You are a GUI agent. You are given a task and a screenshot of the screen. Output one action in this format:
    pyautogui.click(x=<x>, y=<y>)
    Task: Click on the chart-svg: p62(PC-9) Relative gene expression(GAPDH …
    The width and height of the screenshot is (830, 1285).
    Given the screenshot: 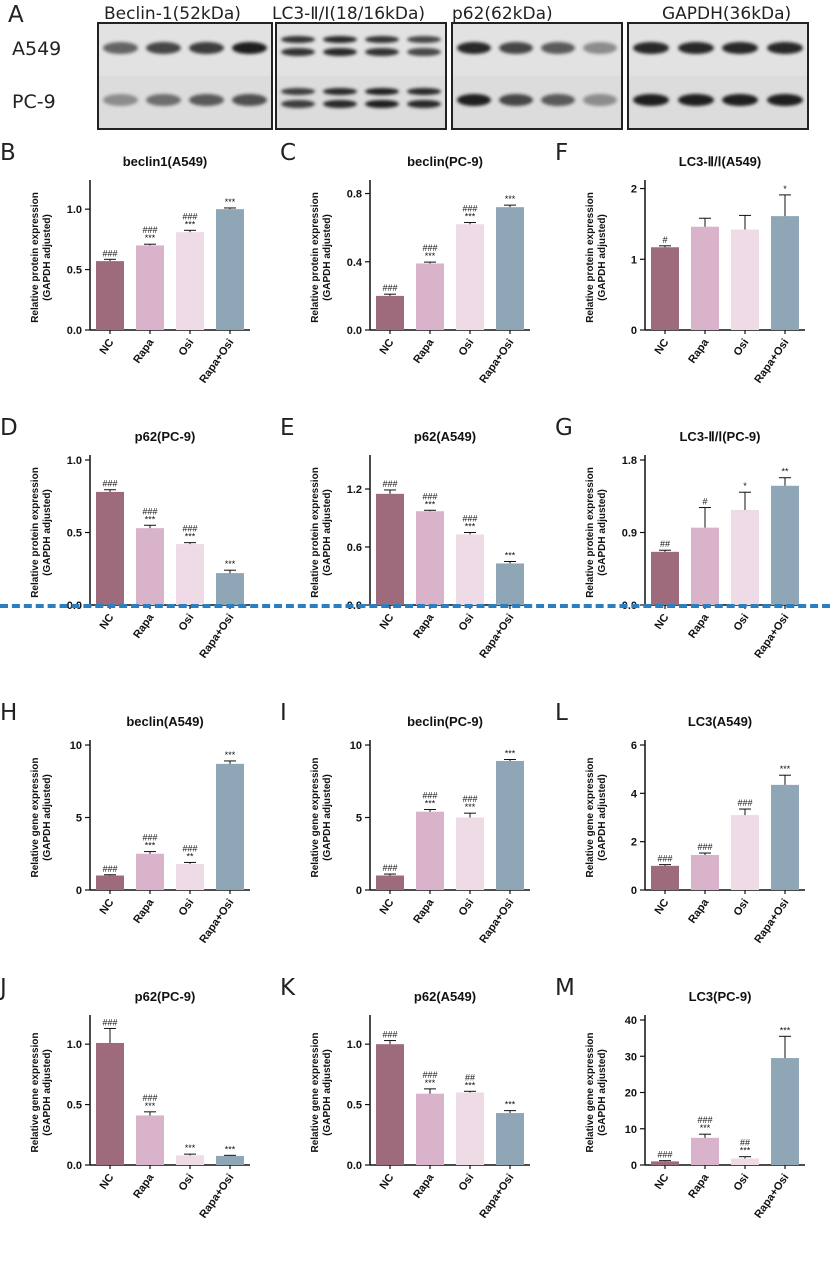 What is the action you would take?
    pyautogui.click(x=140, y=1105)
    